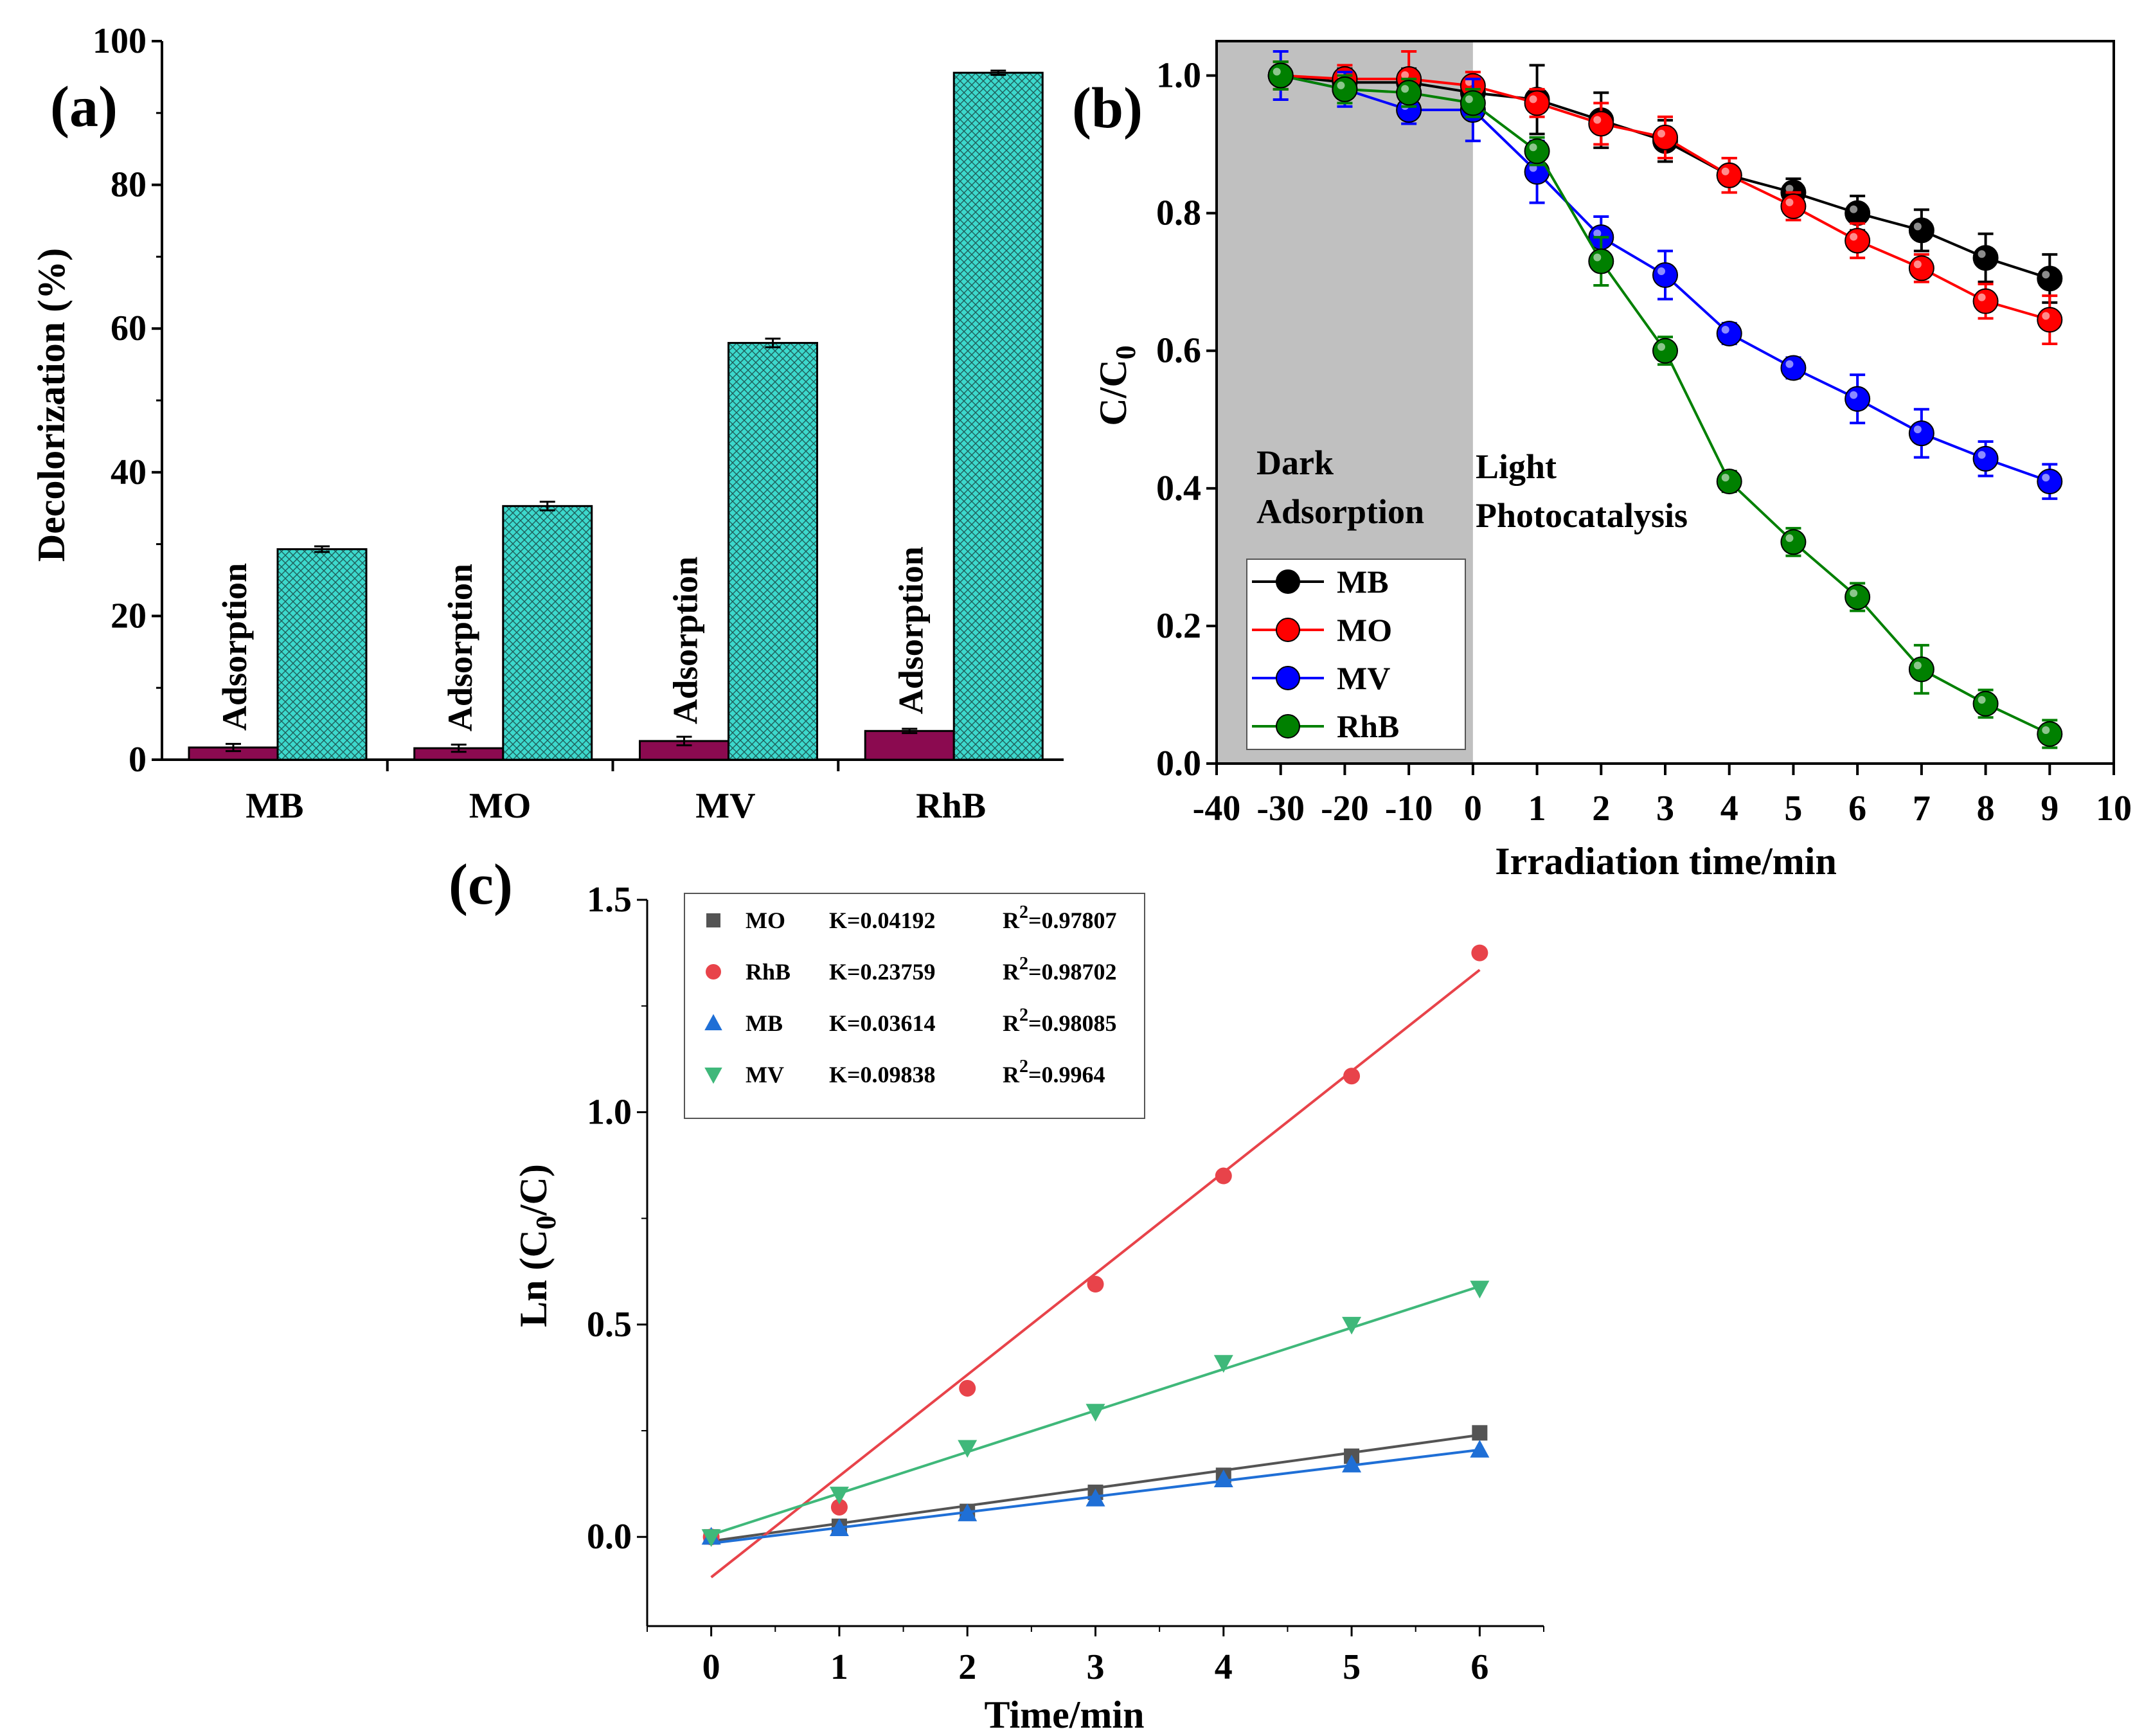 The height and width of the screenshot is (1736, 2135). I want to click on a-category-label: MO, so click(500, 806).